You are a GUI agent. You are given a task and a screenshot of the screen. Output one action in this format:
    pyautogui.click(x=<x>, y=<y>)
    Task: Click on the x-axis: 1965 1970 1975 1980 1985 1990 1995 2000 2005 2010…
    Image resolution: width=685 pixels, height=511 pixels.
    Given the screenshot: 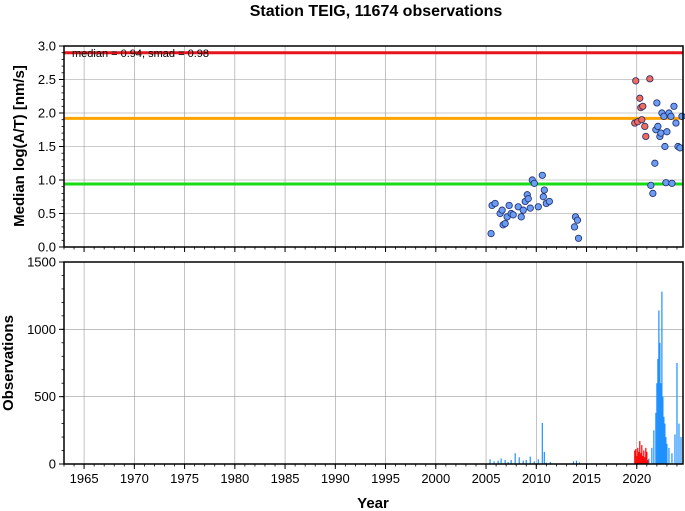 What is the action you would take?
    pyautogui.click(x=370, y=475)
    